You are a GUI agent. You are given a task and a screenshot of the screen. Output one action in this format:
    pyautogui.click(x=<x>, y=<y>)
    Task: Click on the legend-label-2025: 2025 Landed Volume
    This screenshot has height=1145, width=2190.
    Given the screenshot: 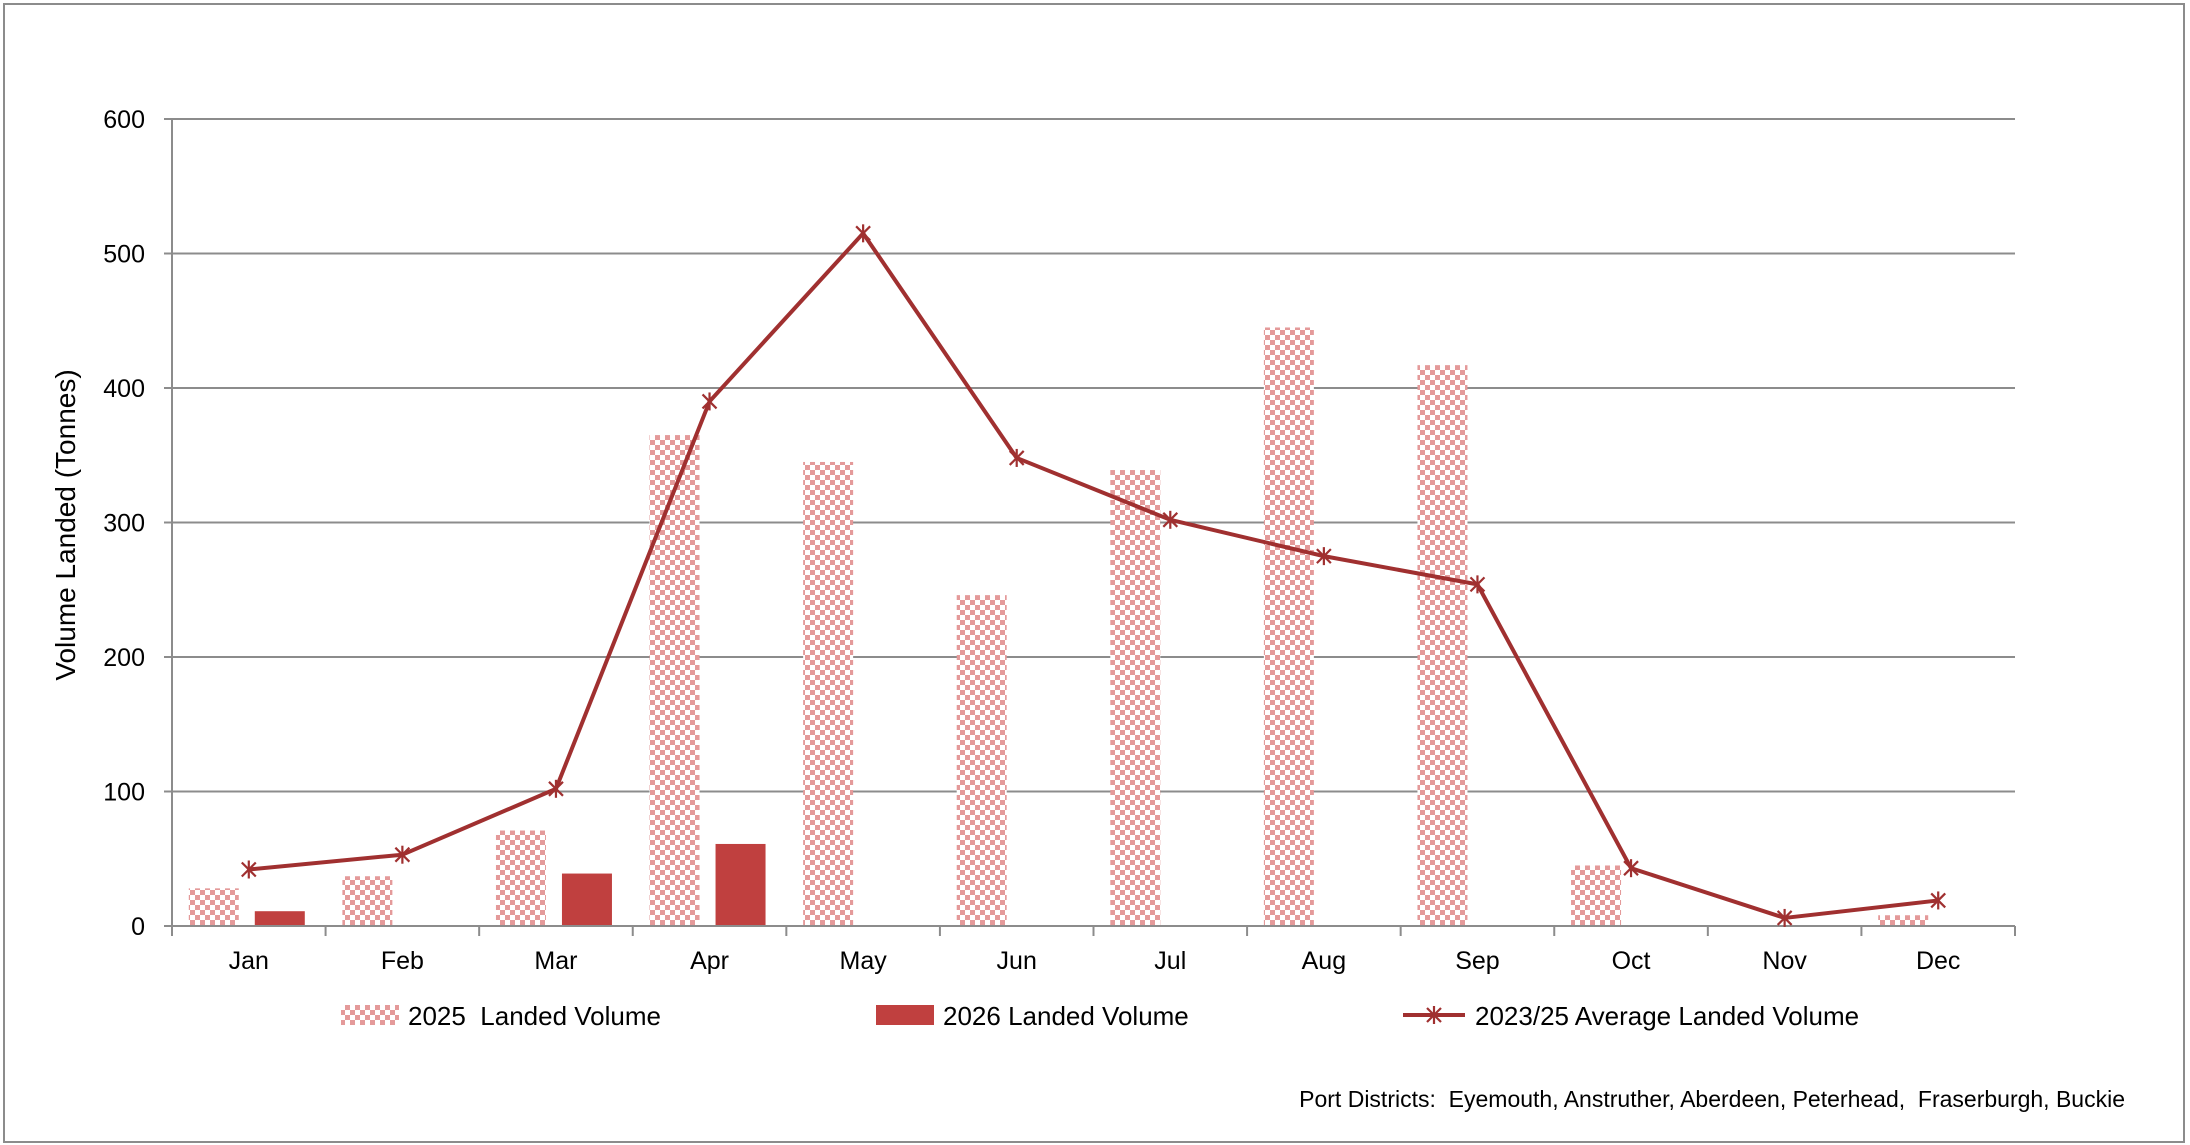 What is the action you would take?
    pyautogui.click(x=534, y=1016)
    